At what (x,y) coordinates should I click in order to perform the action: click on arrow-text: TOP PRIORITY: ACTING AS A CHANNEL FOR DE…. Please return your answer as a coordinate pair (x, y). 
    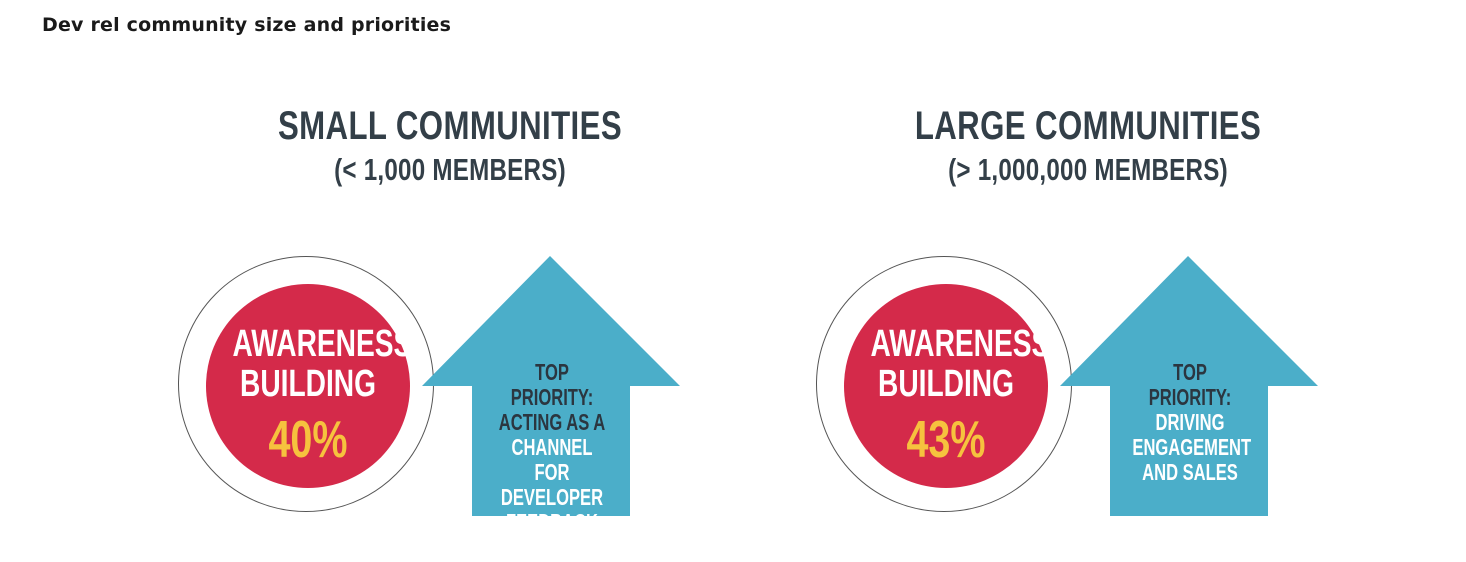
    Looking at the image, I should click on (551, 447).